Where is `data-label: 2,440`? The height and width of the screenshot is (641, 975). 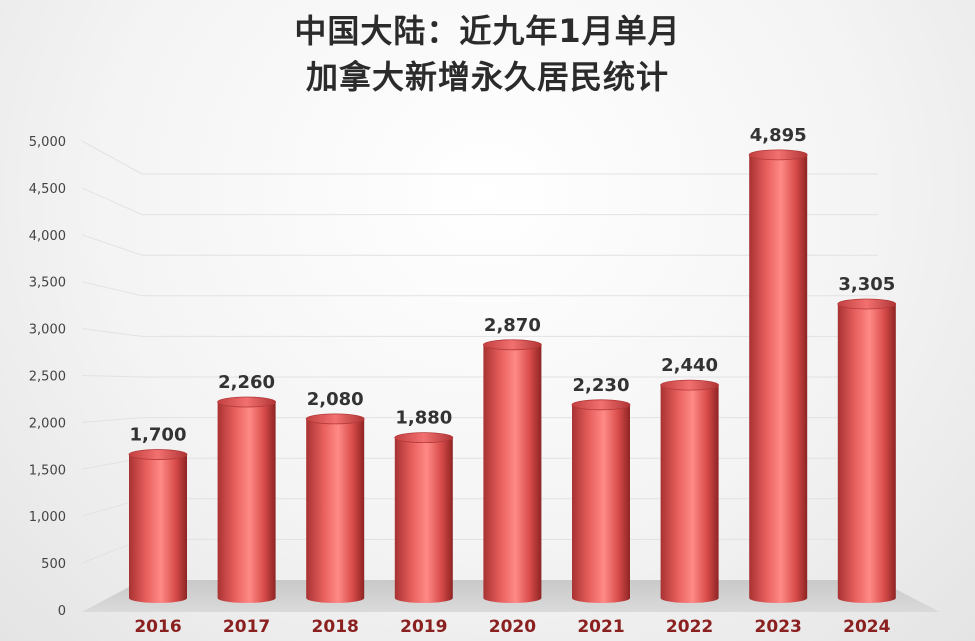 data-label: 2,440 is located at coordinates (689, 365).